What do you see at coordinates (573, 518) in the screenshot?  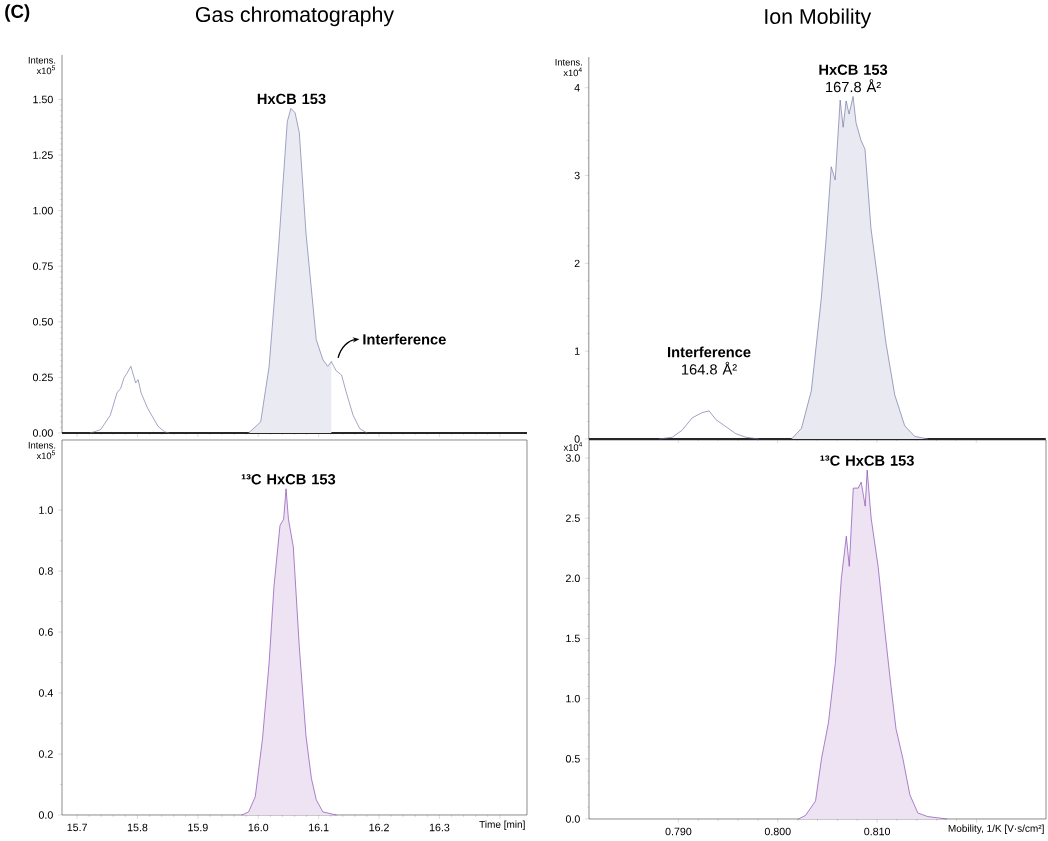 I see `y-tick-label: 2.5` at bounding box center [573, 518].